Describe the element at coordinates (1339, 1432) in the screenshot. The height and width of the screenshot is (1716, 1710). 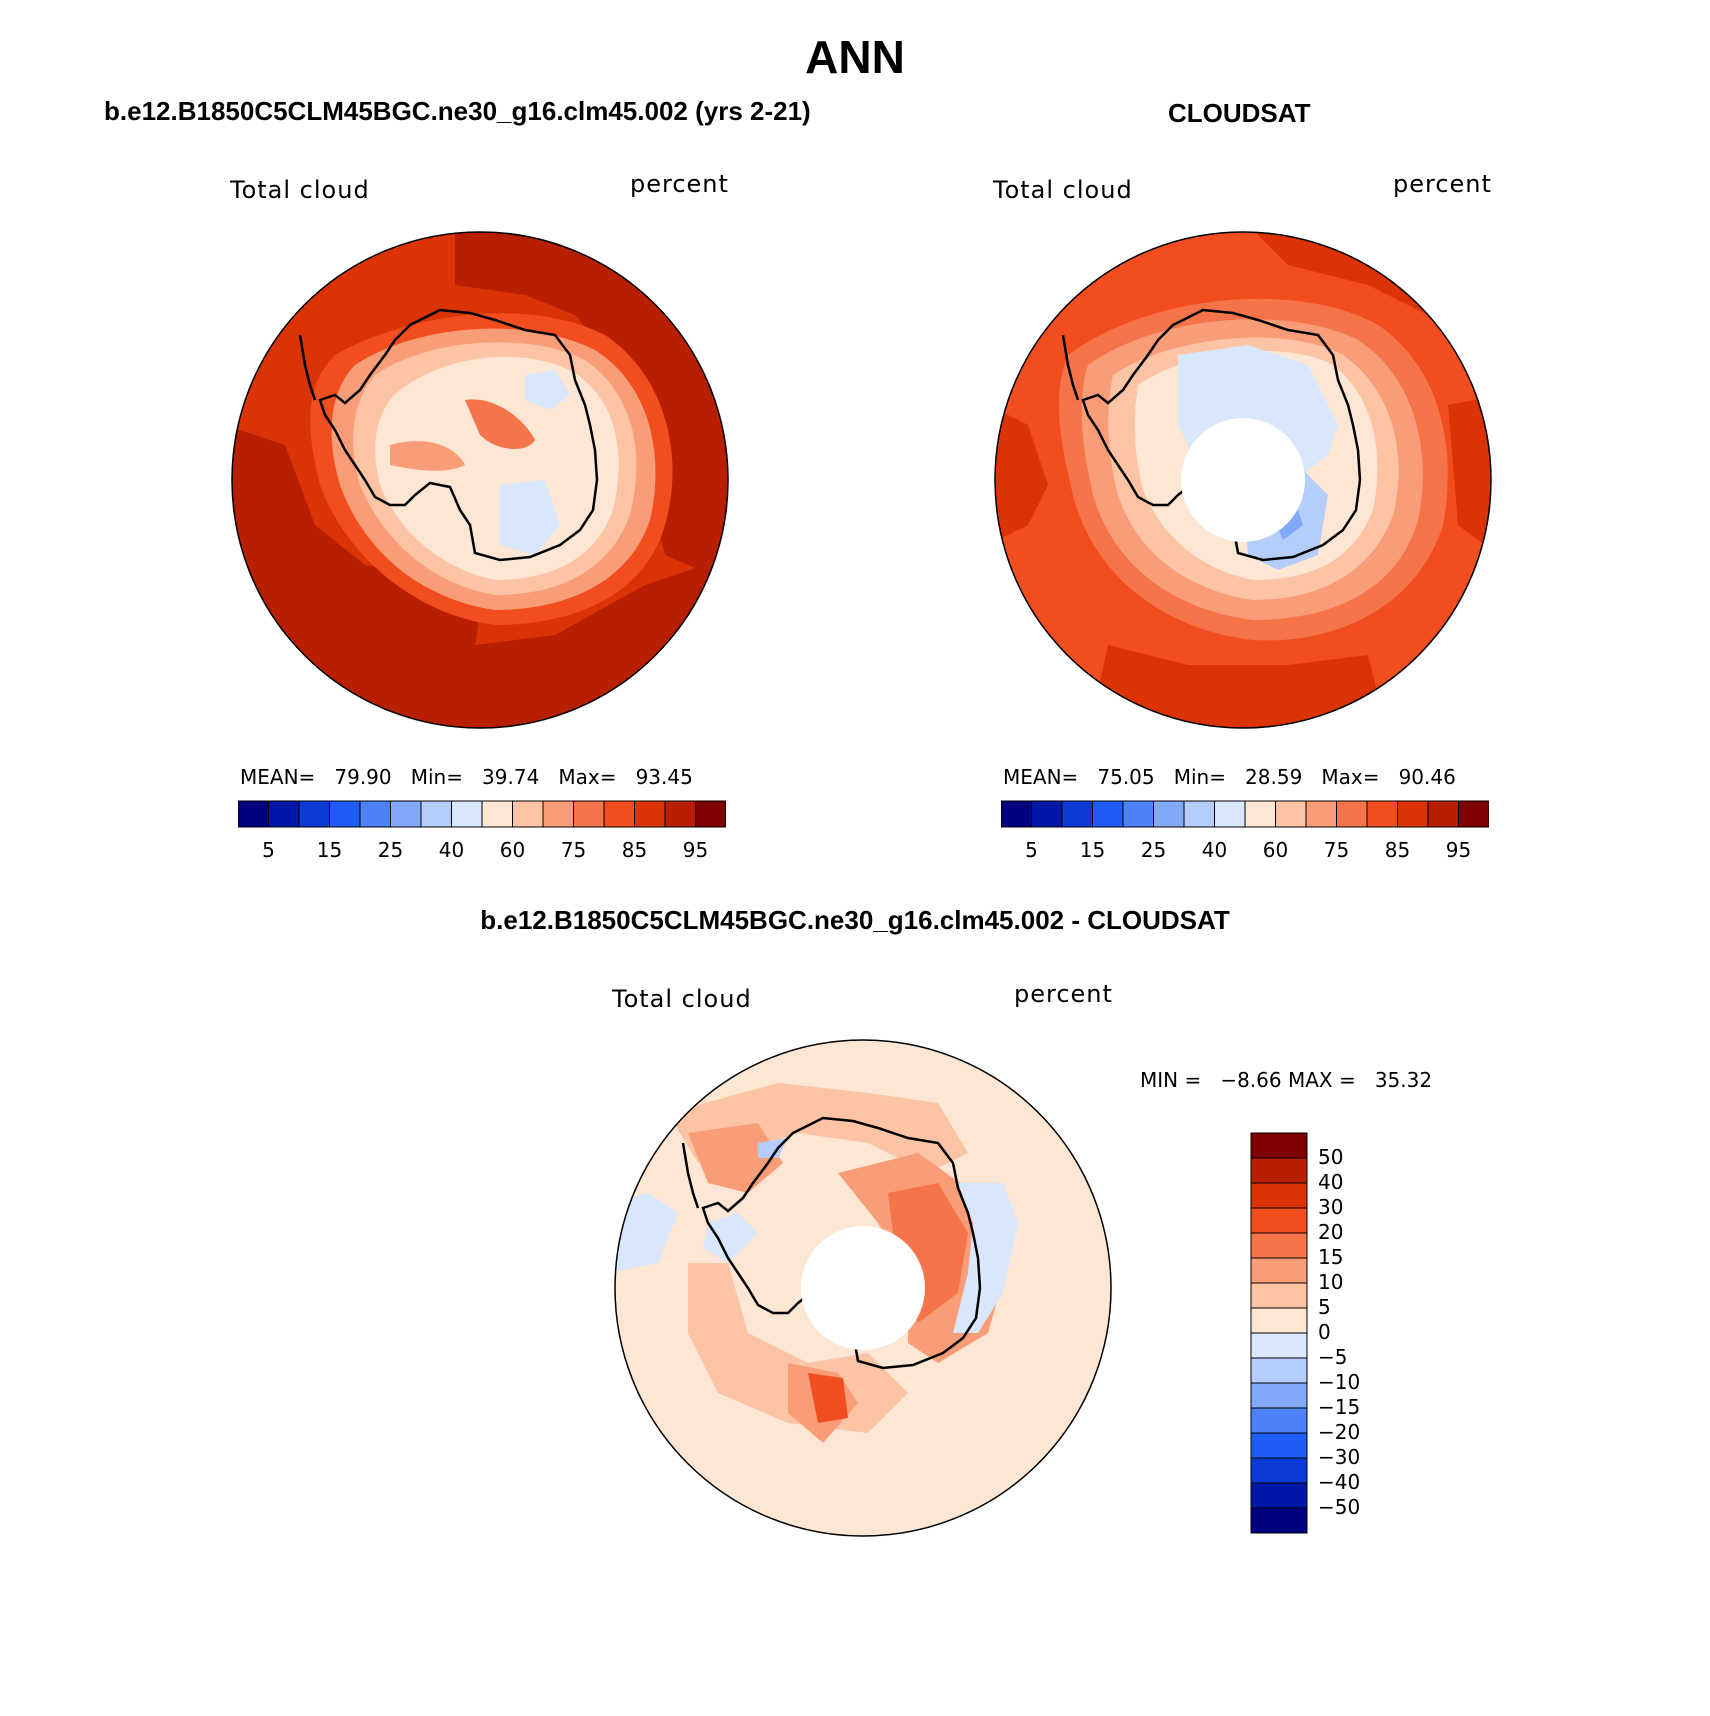
I see `diff-colorbar-tick-label: −20` at that location.